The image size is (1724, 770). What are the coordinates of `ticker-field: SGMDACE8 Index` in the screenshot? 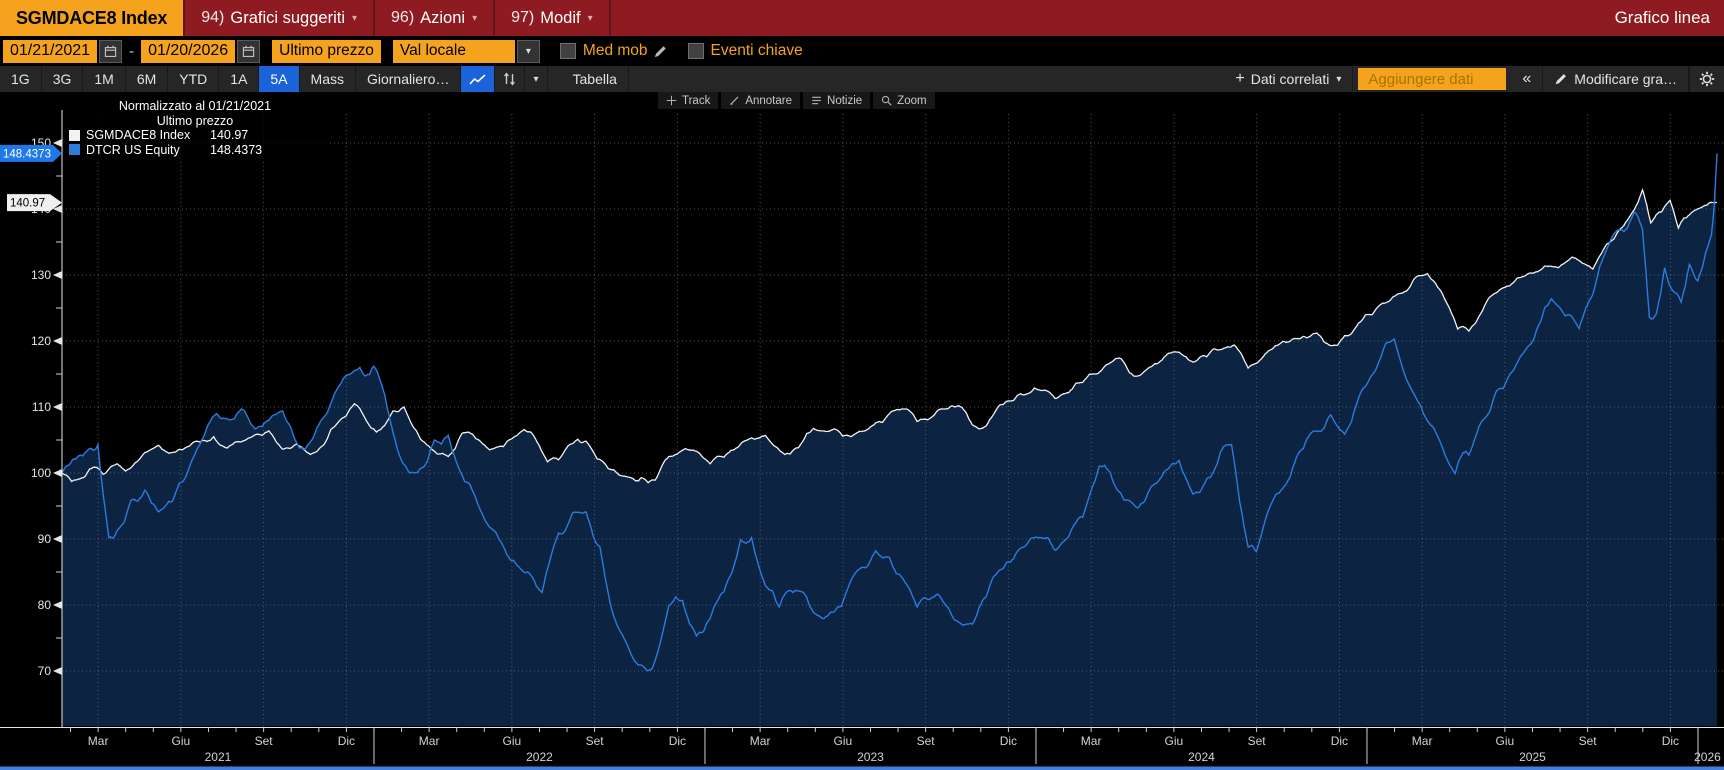 It's located at (92, 18).